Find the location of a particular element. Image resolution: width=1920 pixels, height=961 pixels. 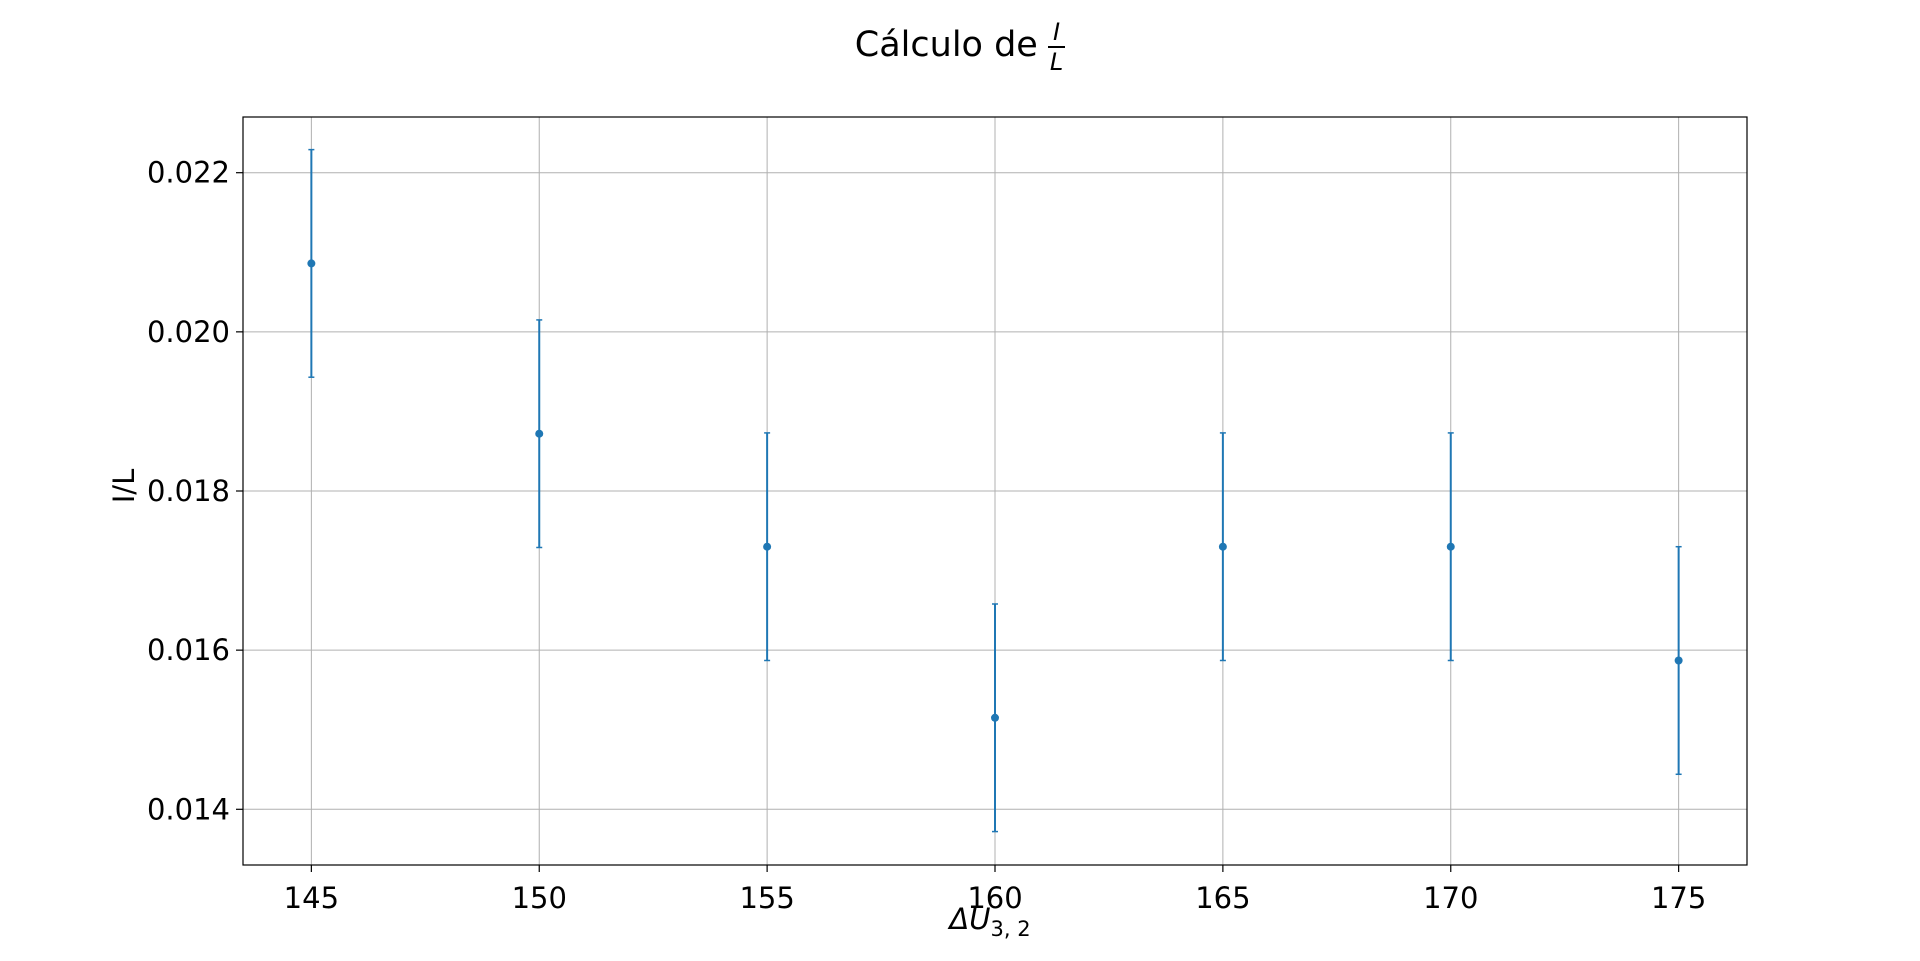

chart-title-text: Cálculo de is located at coordinates (946, 45).